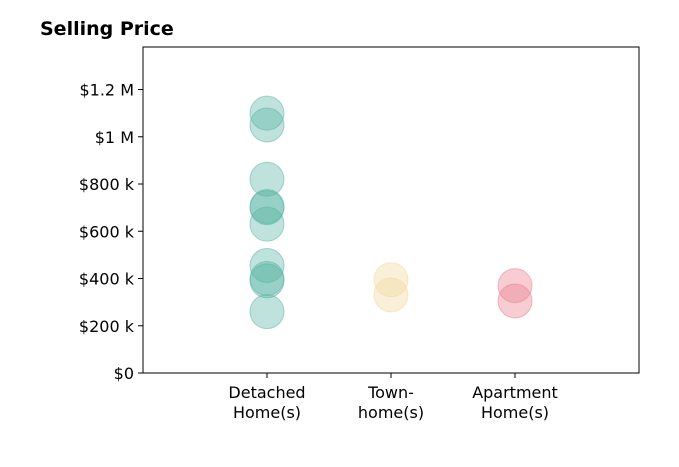 This screenshot has width=679, height=467. Describe the element at coordinates (114, 137) in the screenshot. I see `y-tick-label: $1 M` at that location.